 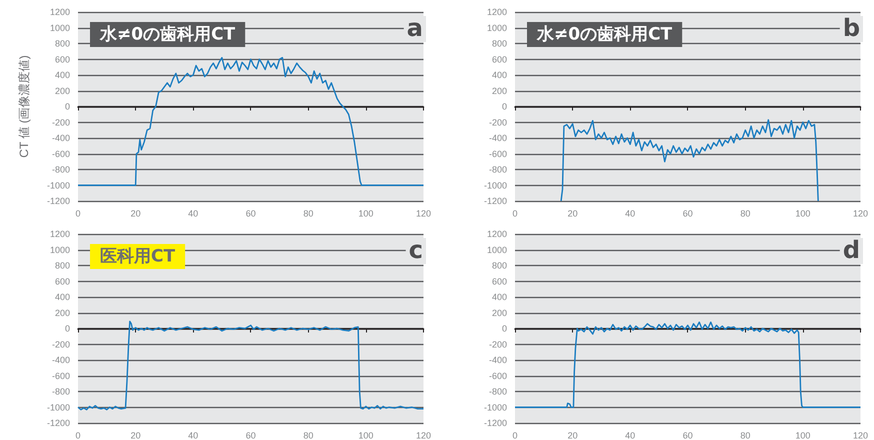 What do you see at coordinates (138, 256) in the screenshot?
I see `text: 医科用CT` at bounding box center [138, 256].